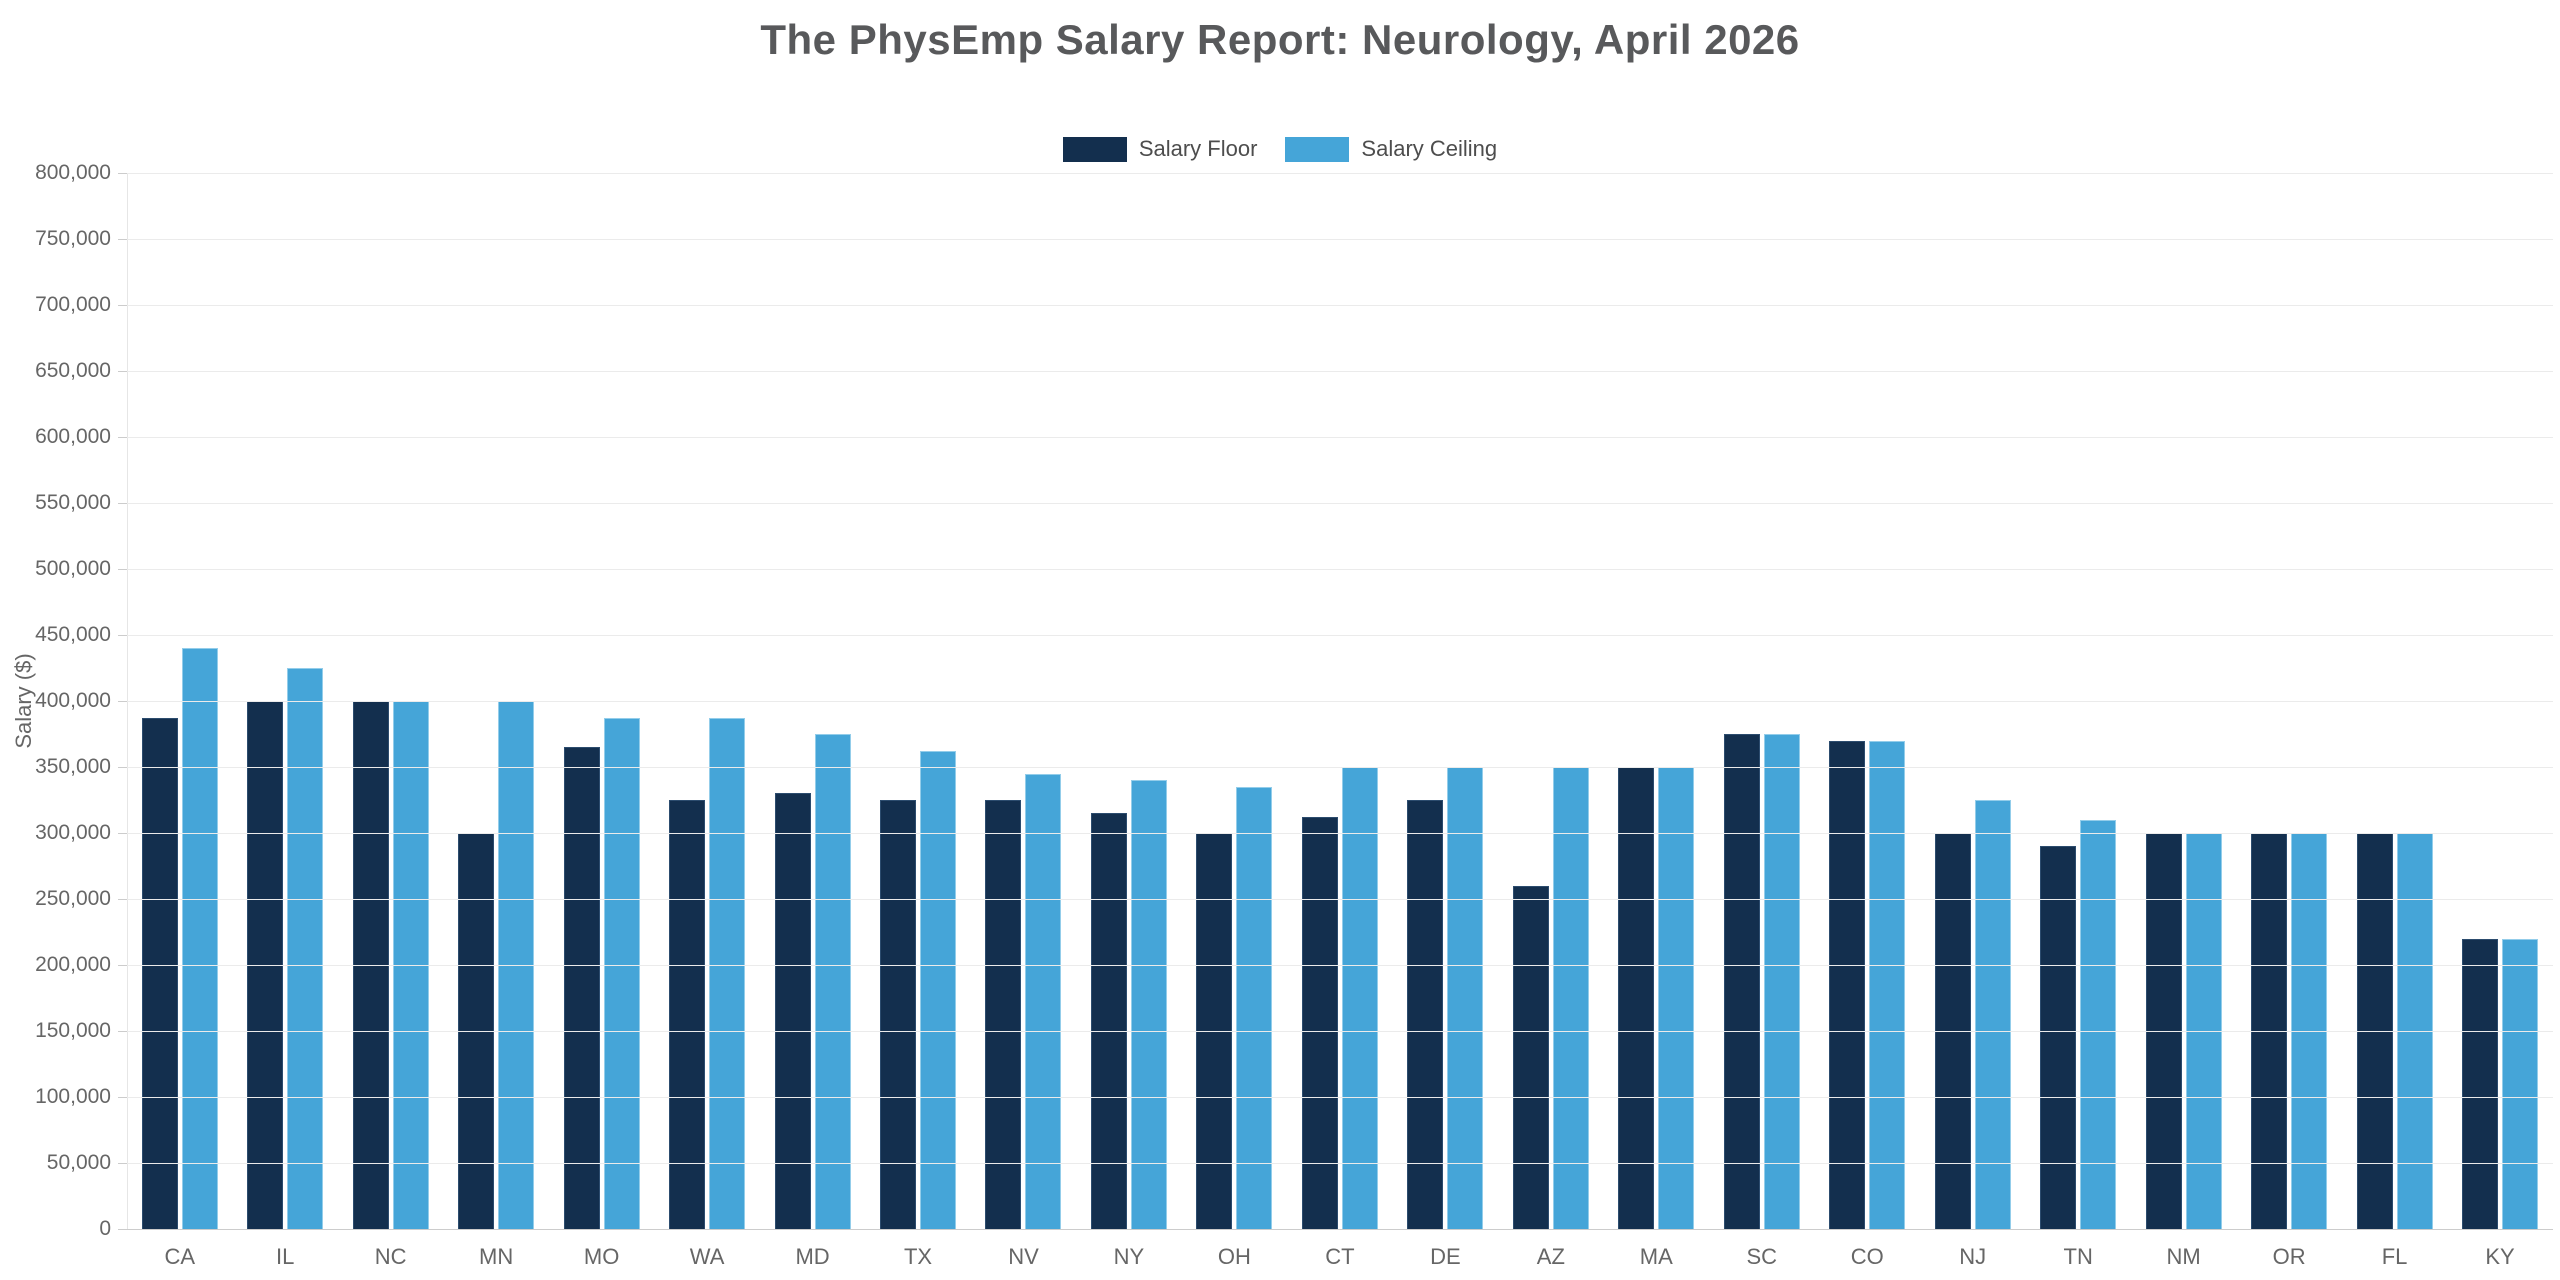 The width and height of the screenshot is (2560, 1280). What do you see at coordinates (105, 1228) in the screenshot?
I see `y-tick-label: 0` at bounding box center [105, 1228].